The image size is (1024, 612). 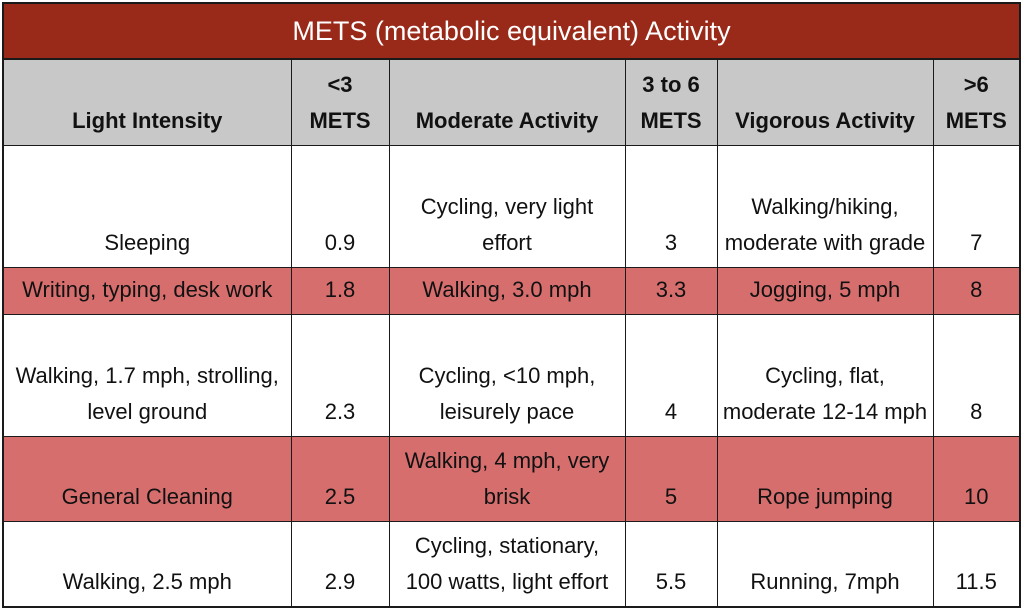 I want to click on light-activity-cell: General Cleaning, so click(x=148, y=478).